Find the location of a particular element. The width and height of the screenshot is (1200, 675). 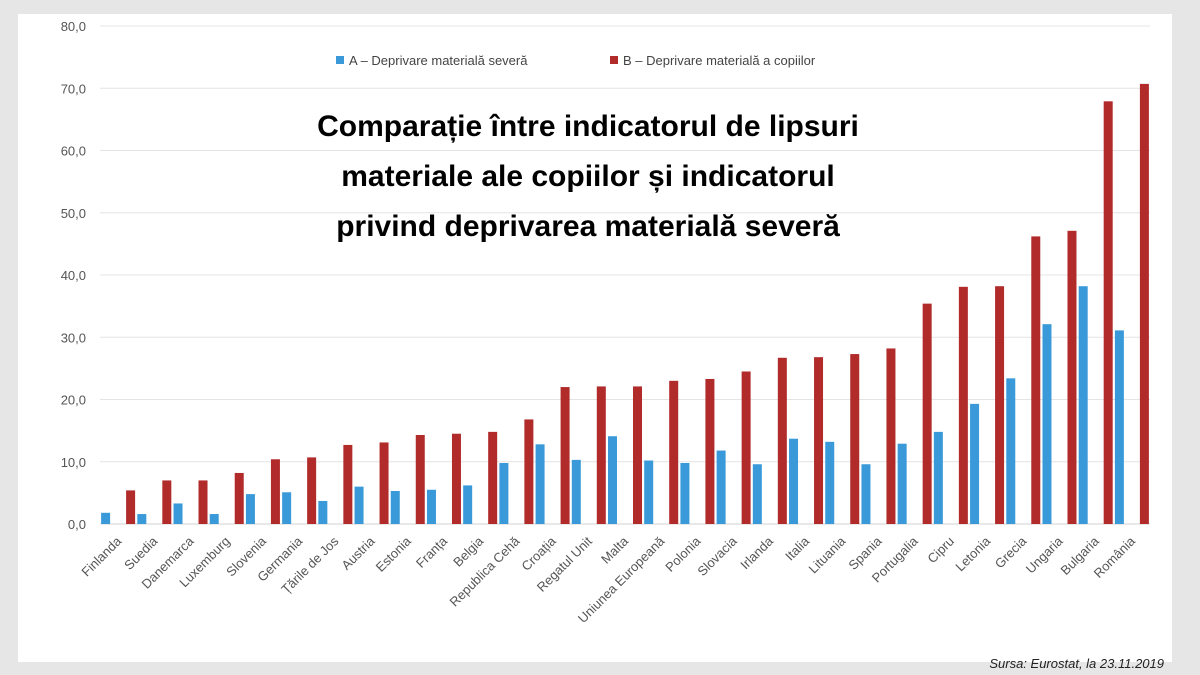

x-category-label: Cipru is located at coordinates (940, 550).